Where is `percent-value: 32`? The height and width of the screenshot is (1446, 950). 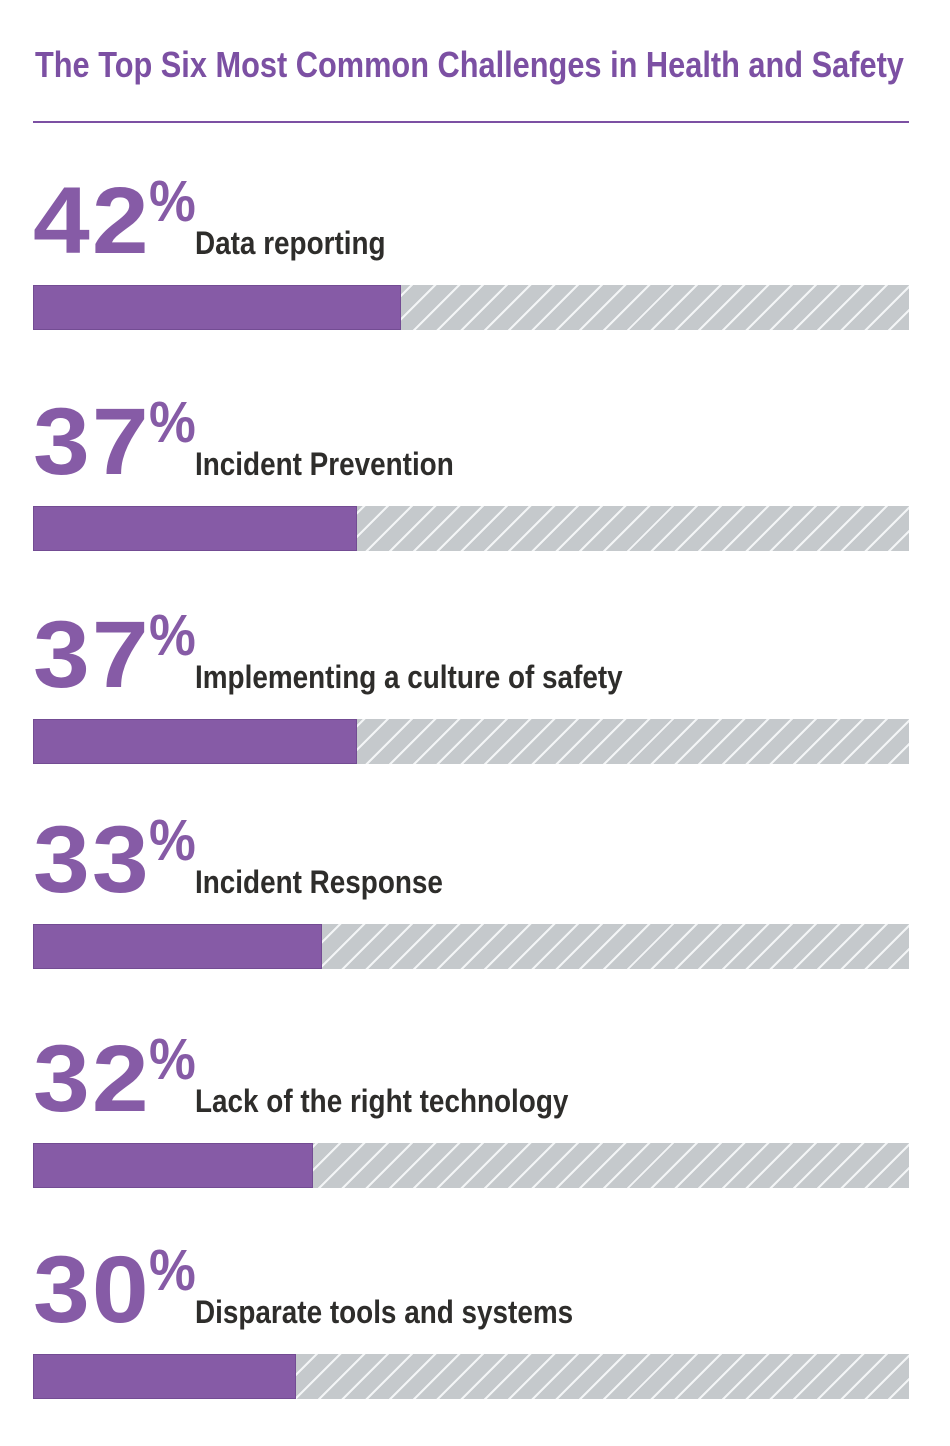 percent-value: 32 is located at coordinates (92, 1079).